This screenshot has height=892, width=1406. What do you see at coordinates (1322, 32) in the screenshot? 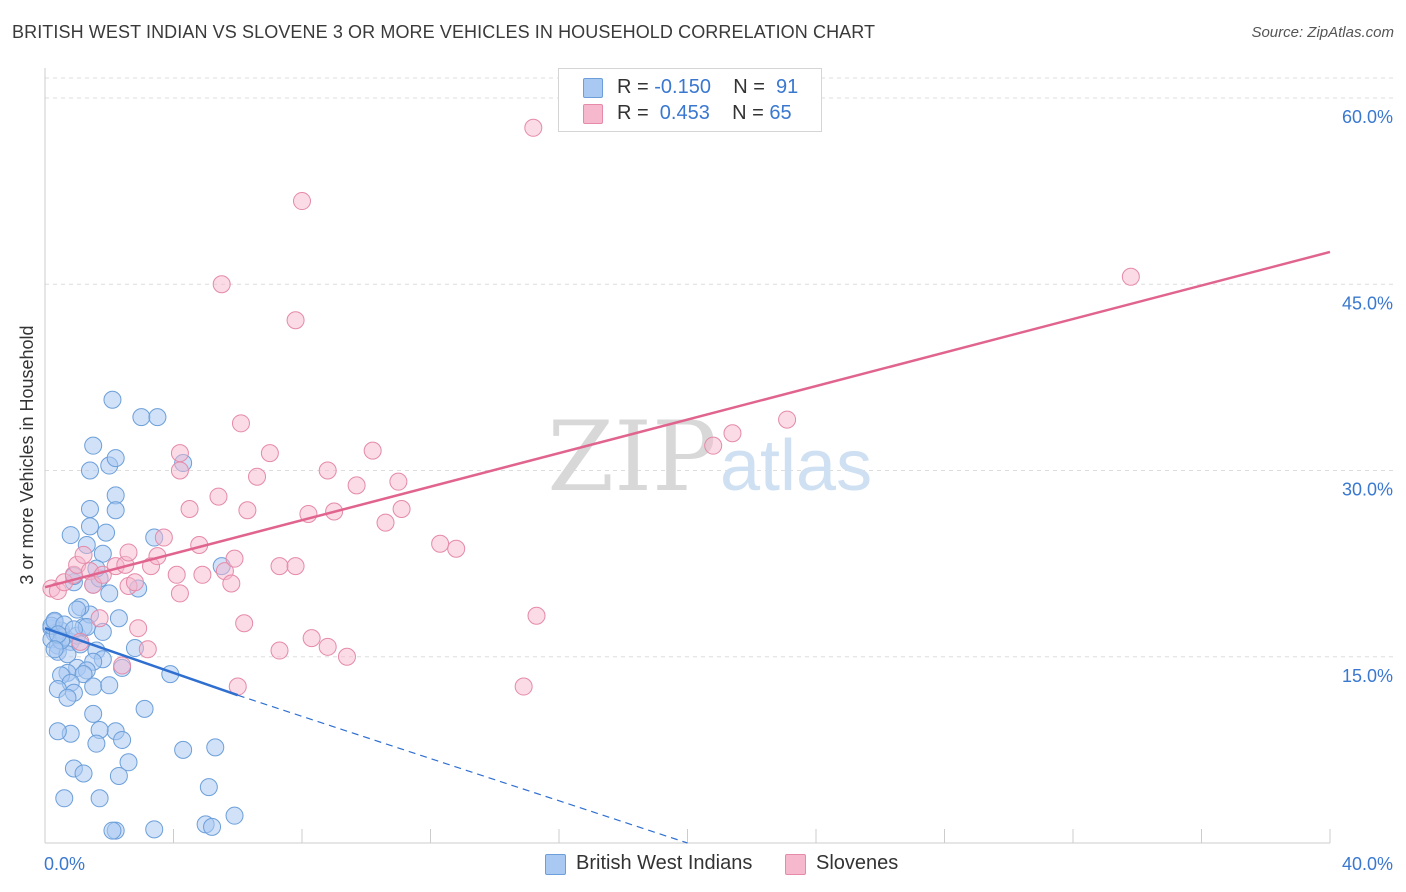
I see `source-label: Source: ZipAtlas.com` at bounding box center [1322, 32].